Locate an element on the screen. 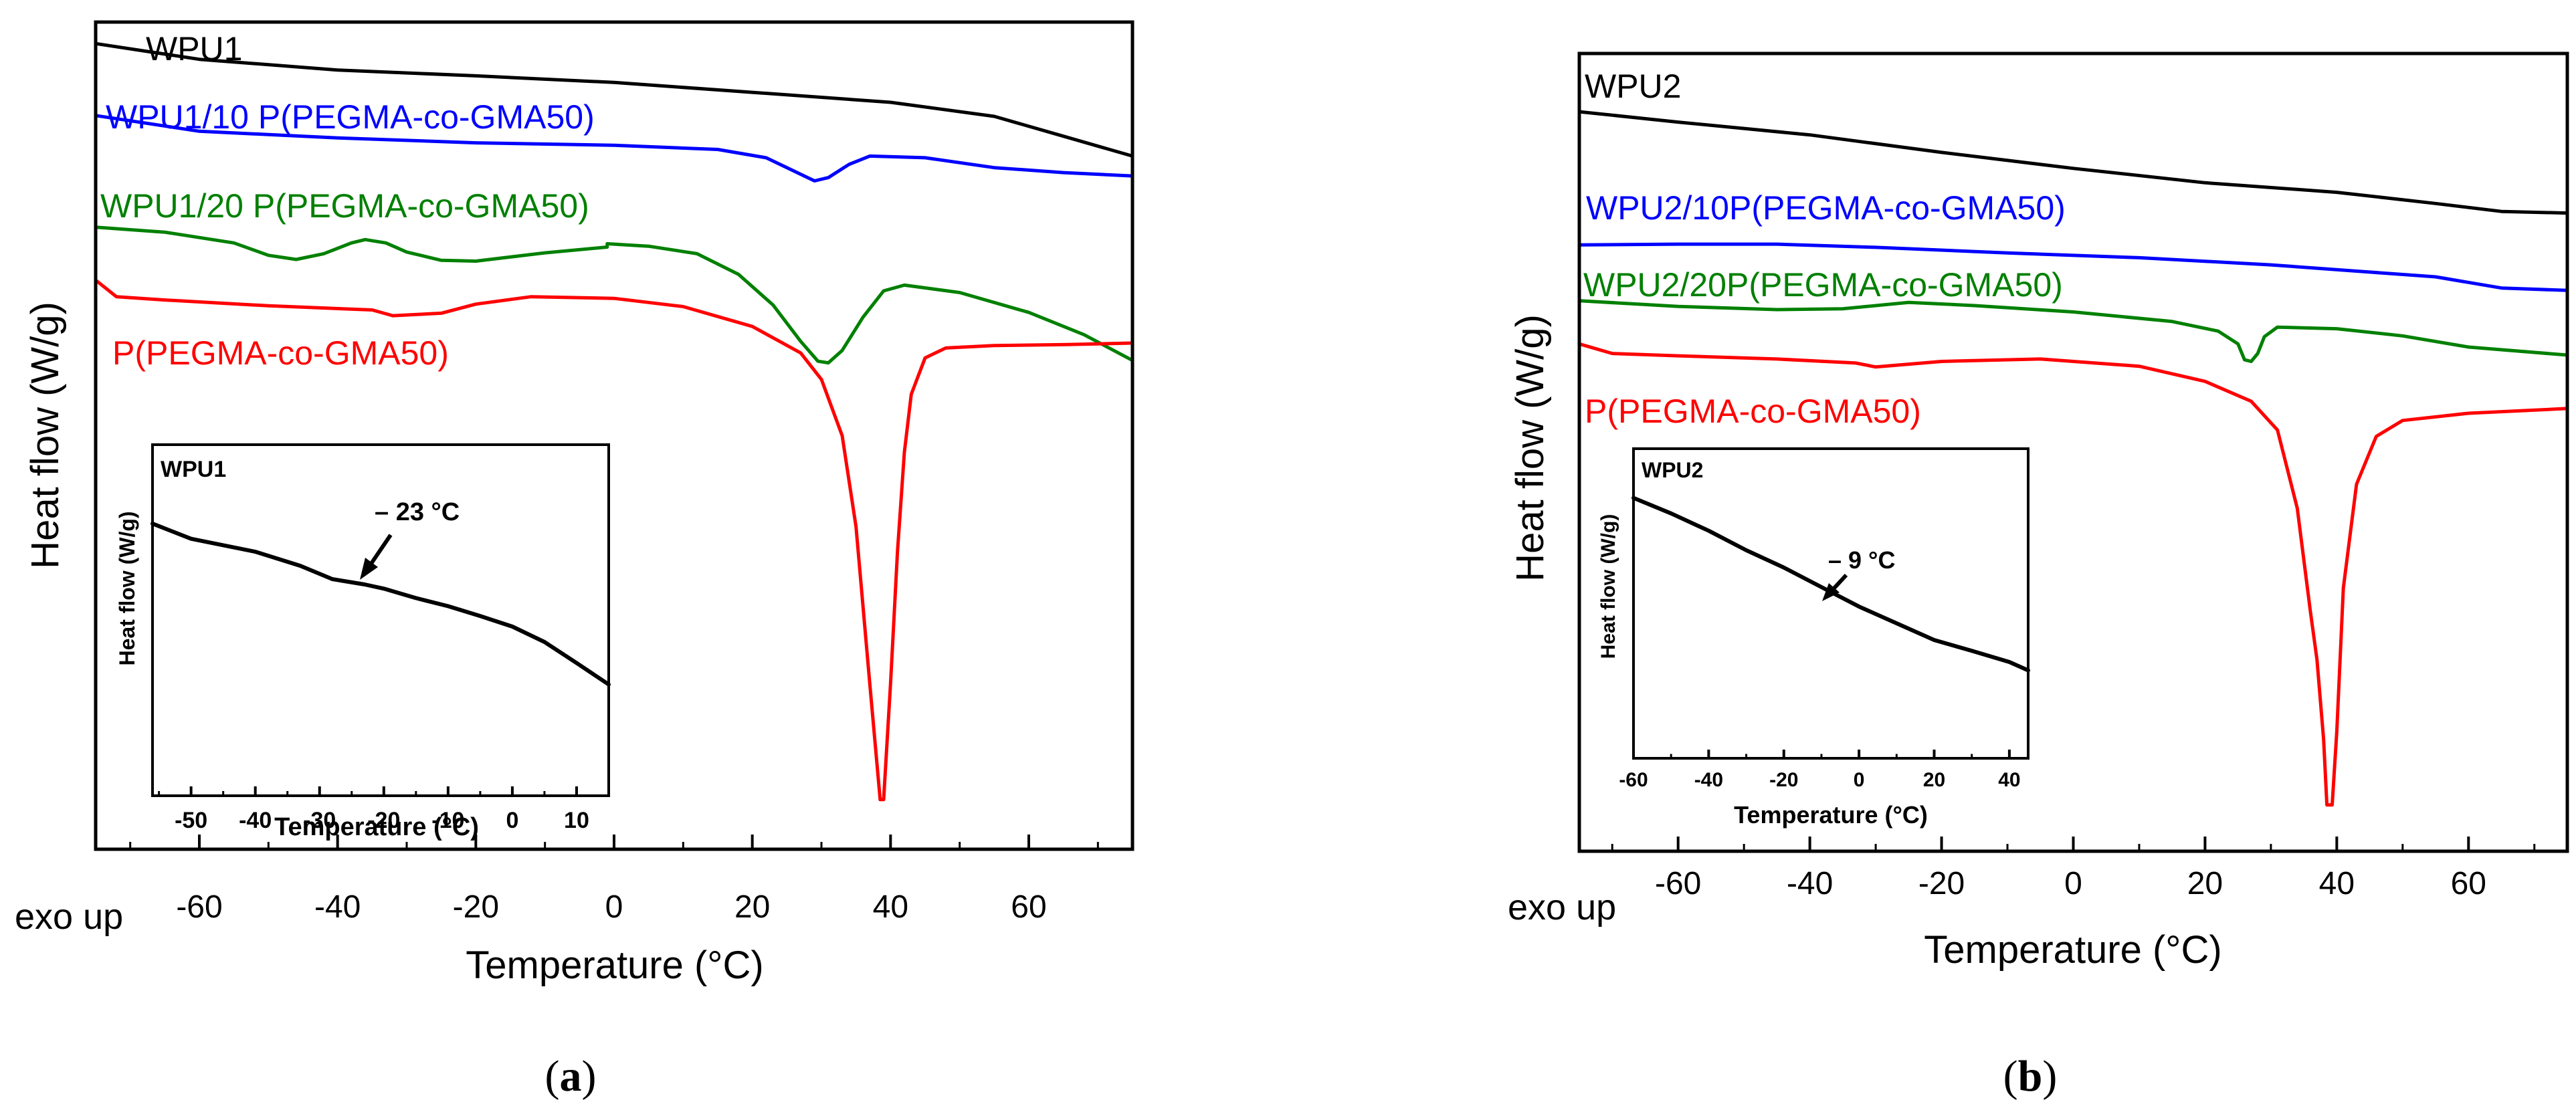 The width and height of the screenshot is (2576, 1104). panel-a-x-axis-label: Temperature (°C) is located at coordinates (614, 966).